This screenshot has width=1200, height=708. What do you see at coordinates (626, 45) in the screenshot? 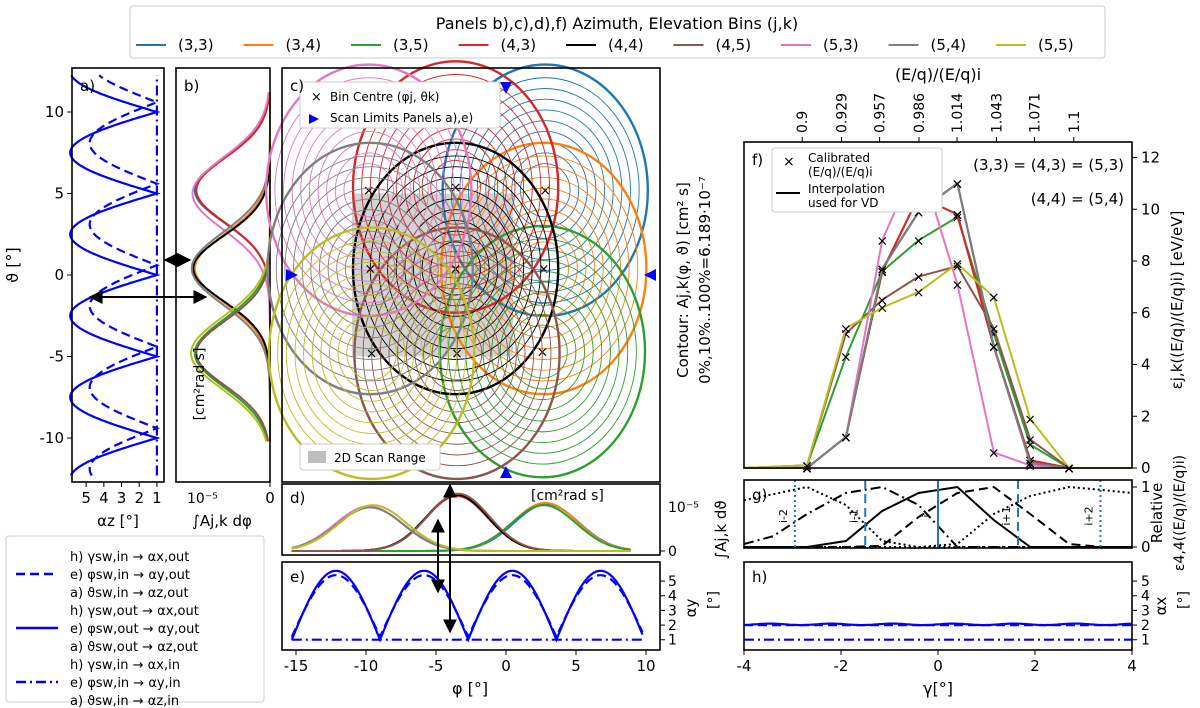
I see `legend-label-4: (4,4)` at bounding box center [626, 45].